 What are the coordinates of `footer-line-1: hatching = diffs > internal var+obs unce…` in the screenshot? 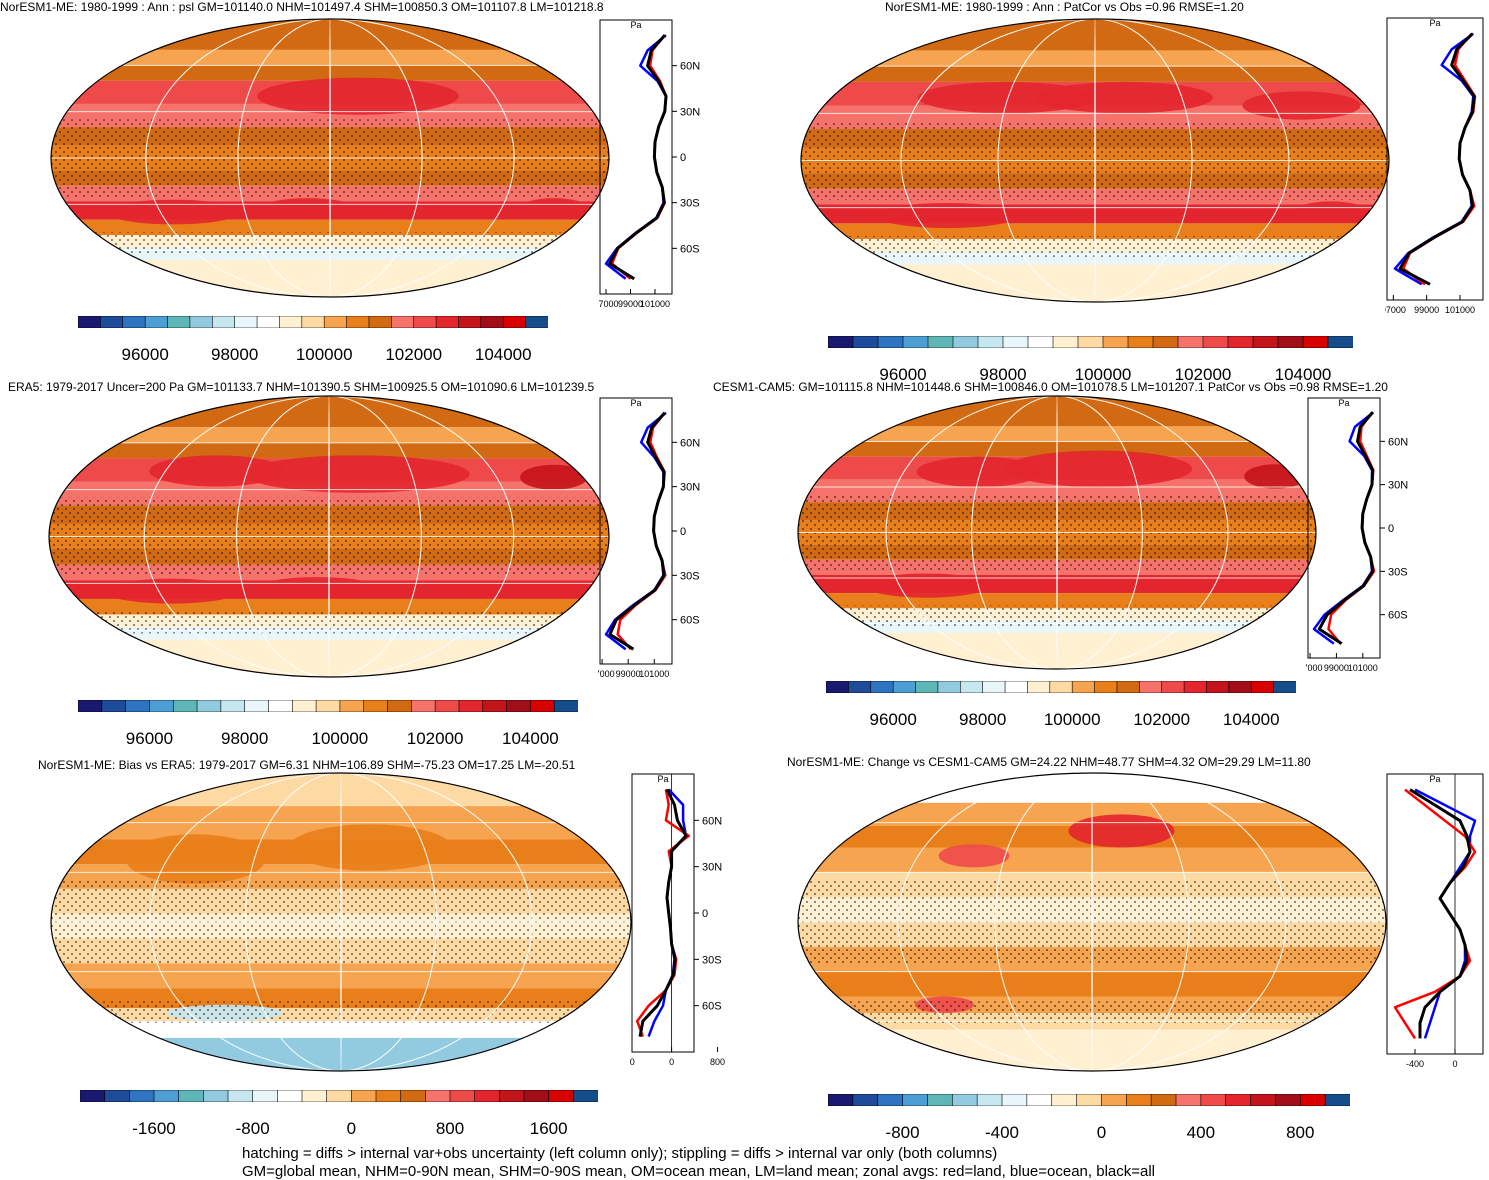 It's located at (620, 1153).